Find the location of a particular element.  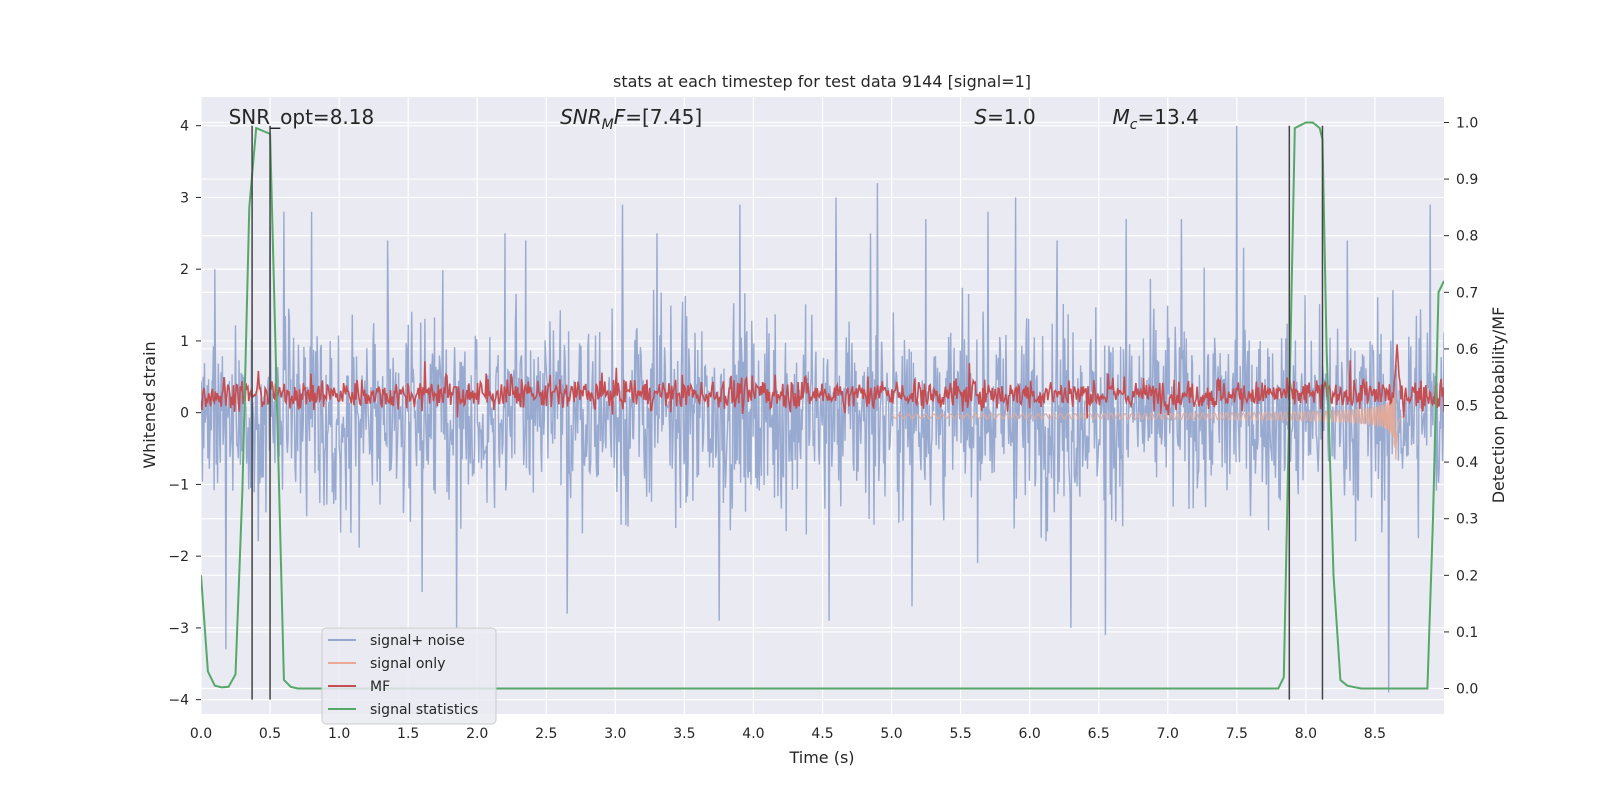

y-tick-label: −2 is located at coordinates (178, 557).